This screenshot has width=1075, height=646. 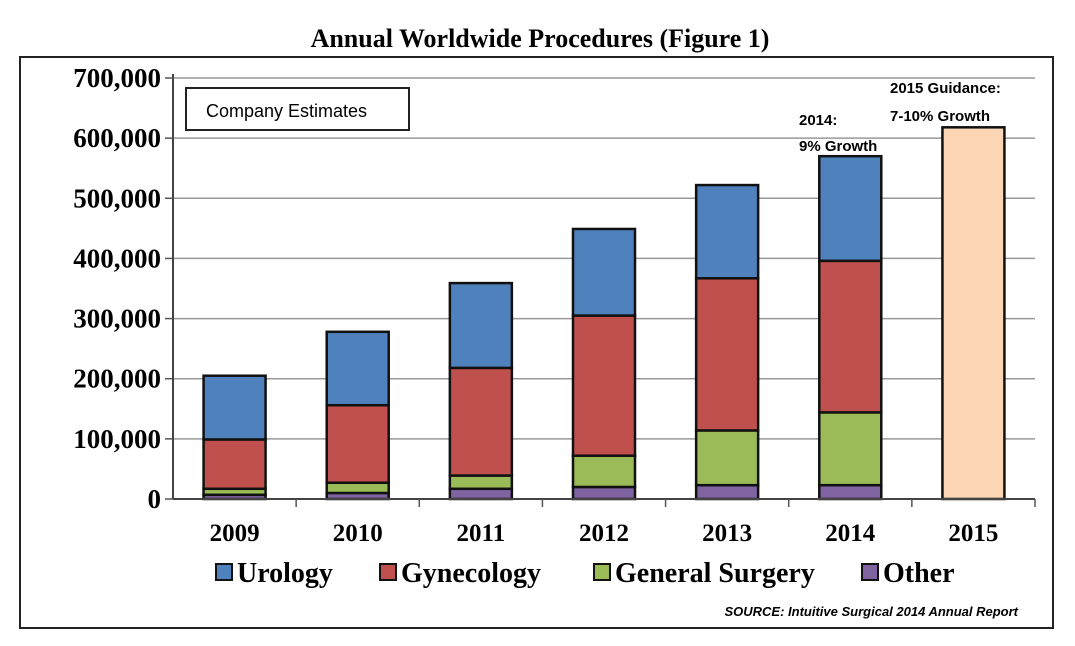 What do you see at coordinates (727, 354) in the screenshot?
I see `bar-gynecology-2013` at bounding box center [727, 354].